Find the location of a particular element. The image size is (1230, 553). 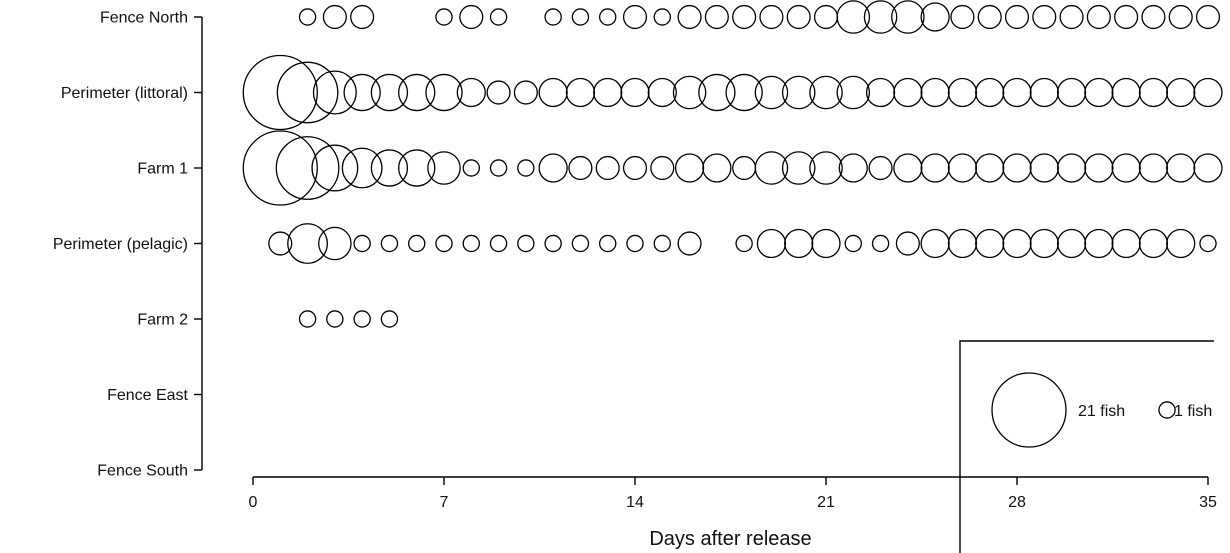

x-axis: 0 7 14 21 28 35 is located at coordinates (733, 493).